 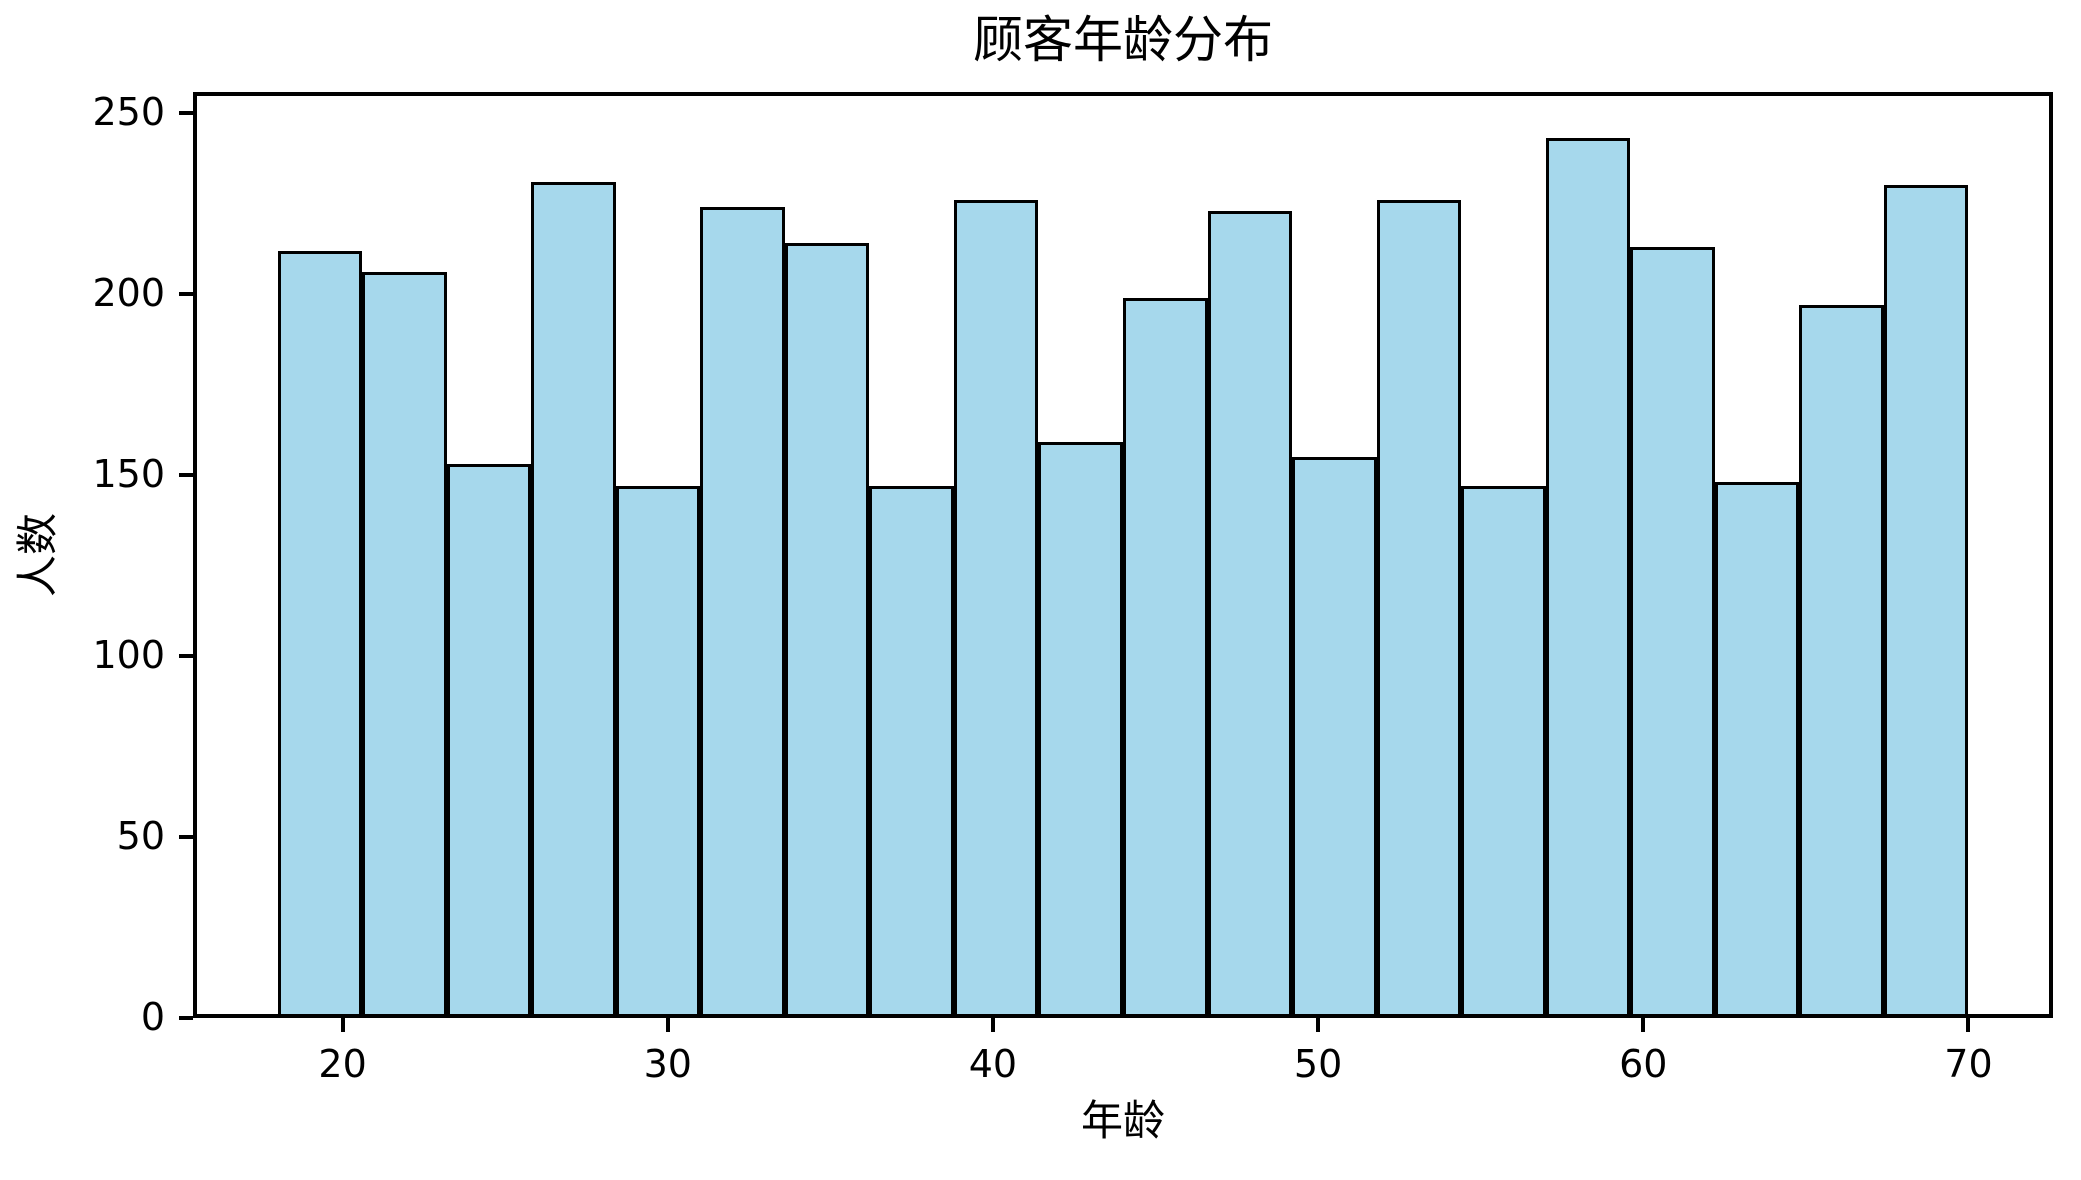 I want to click on y-axis-title: 人数, so click(x=37, y=555).